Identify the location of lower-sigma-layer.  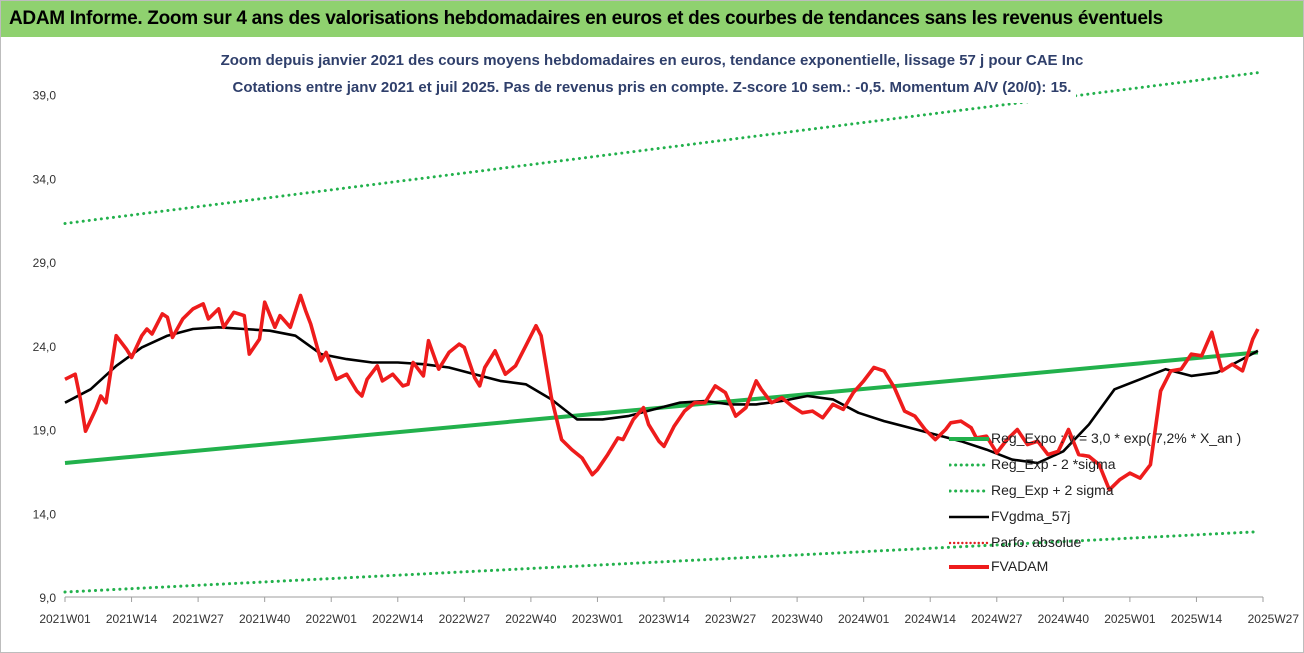
(661, 562).